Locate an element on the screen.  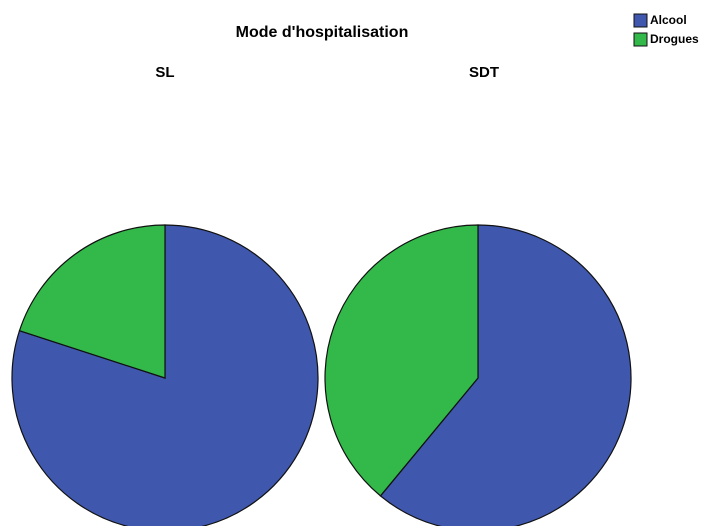
legend-label: Drogues is located at coordinates (674, 39).